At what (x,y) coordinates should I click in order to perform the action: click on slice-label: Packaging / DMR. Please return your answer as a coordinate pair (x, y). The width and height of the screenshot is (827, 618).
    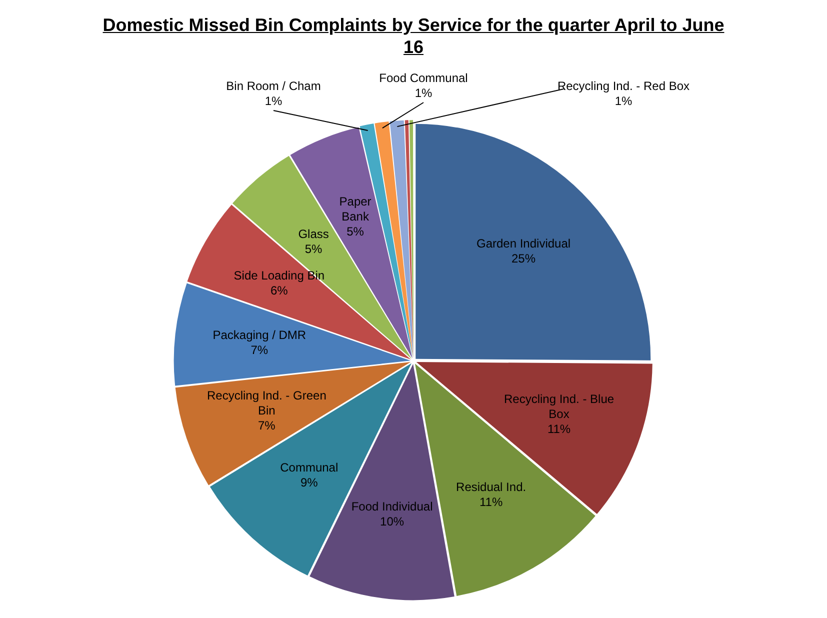
    Looking at the image, I should click on (259, 335).